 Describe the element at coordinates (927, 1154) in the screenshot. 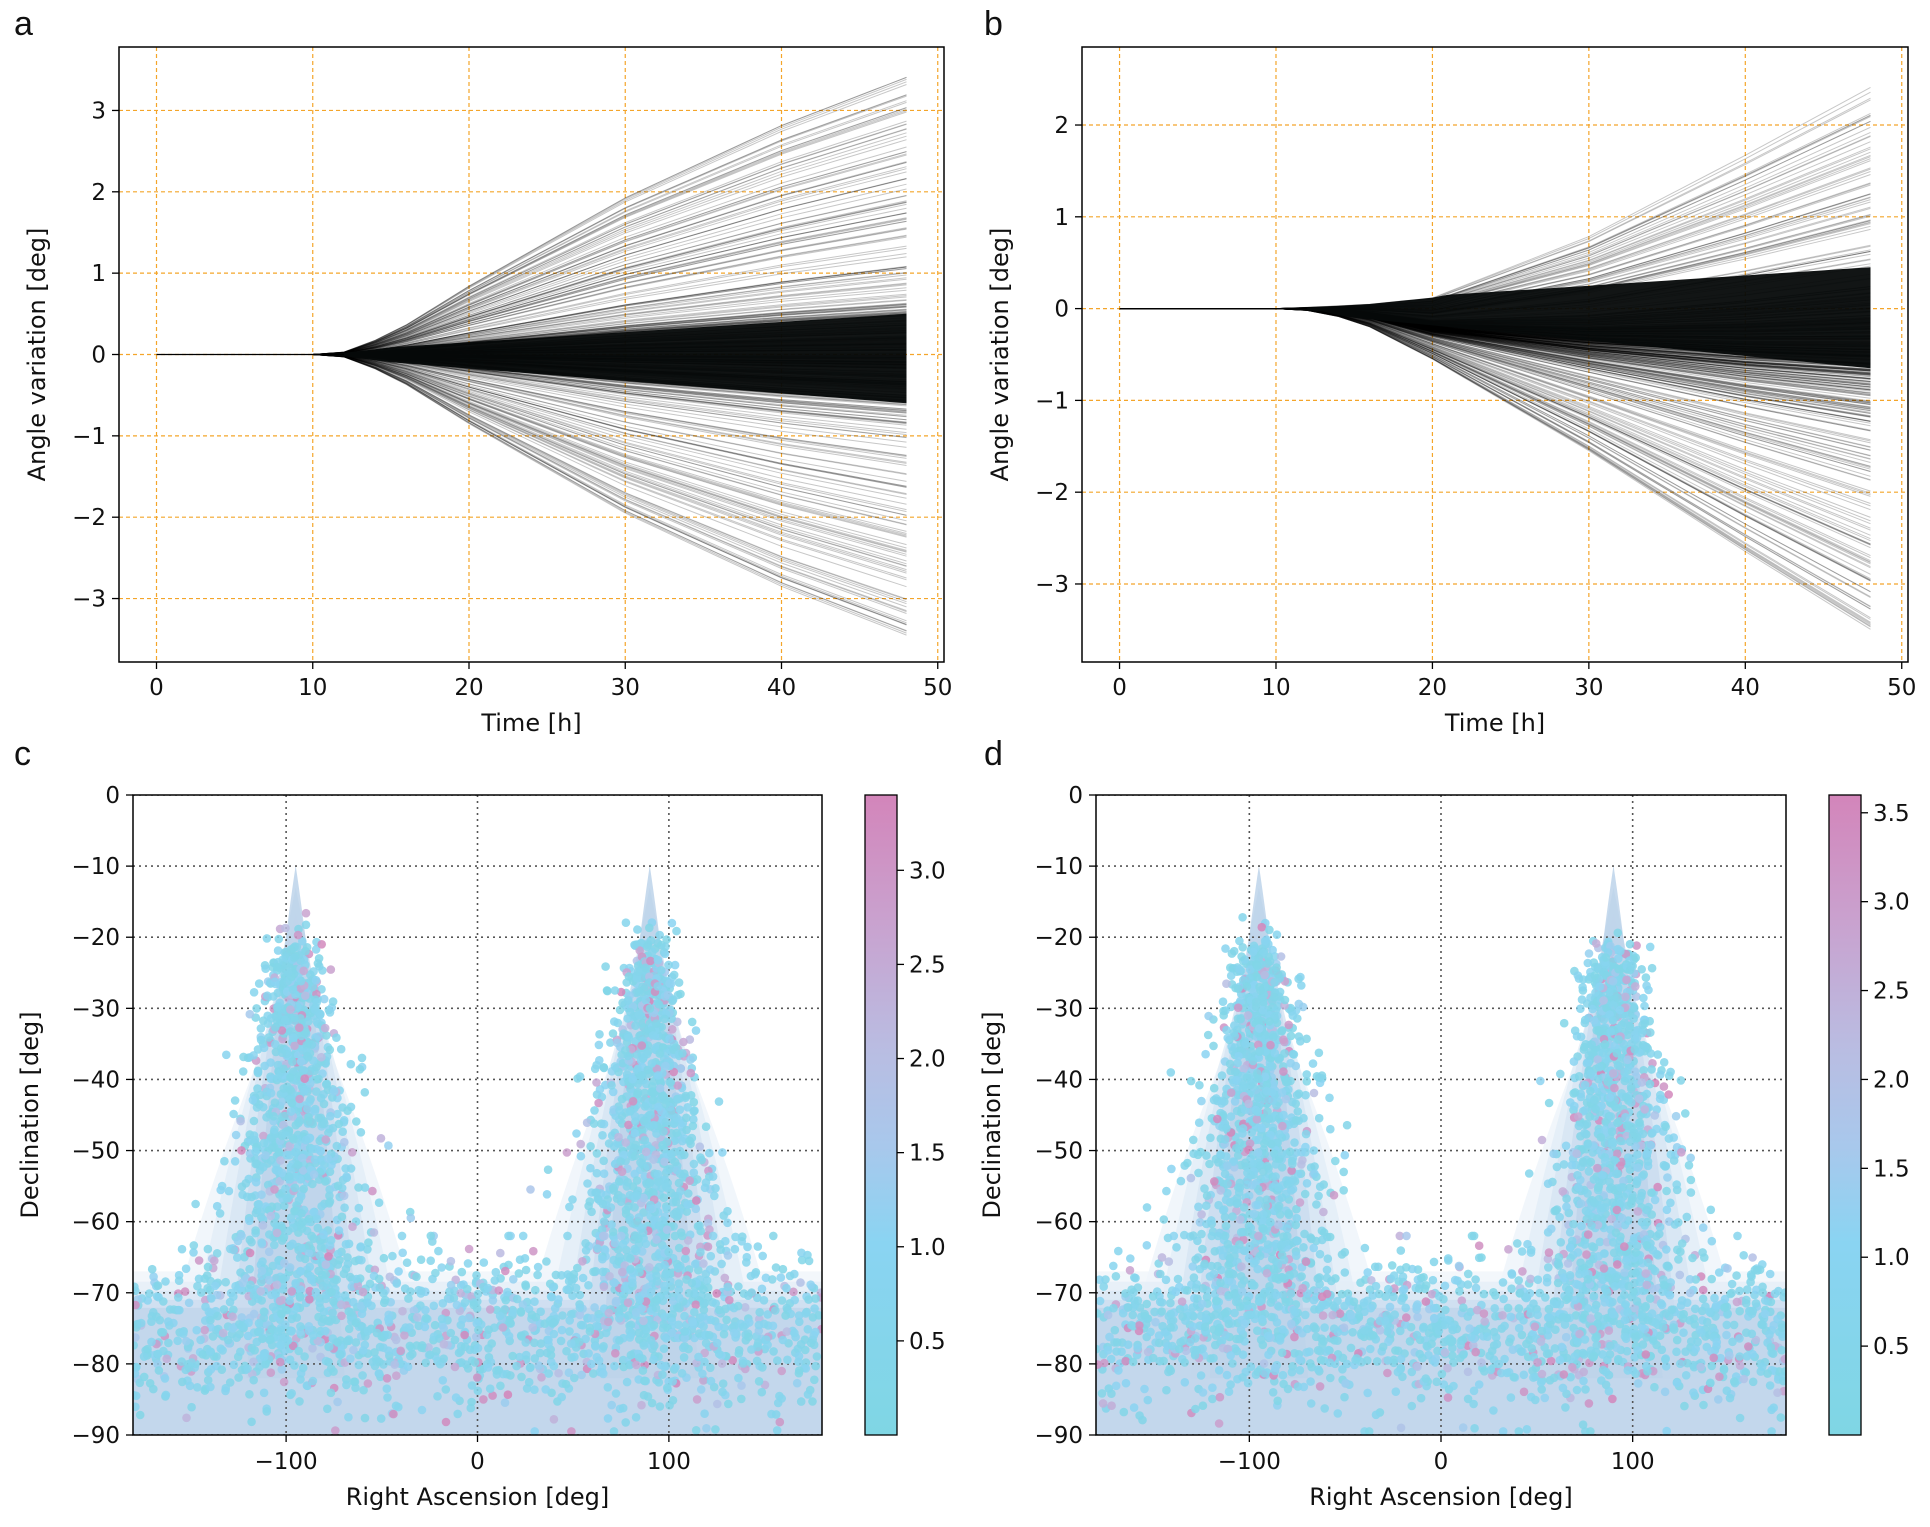

I see `colorbar-tick-label: 1.5` at that location.